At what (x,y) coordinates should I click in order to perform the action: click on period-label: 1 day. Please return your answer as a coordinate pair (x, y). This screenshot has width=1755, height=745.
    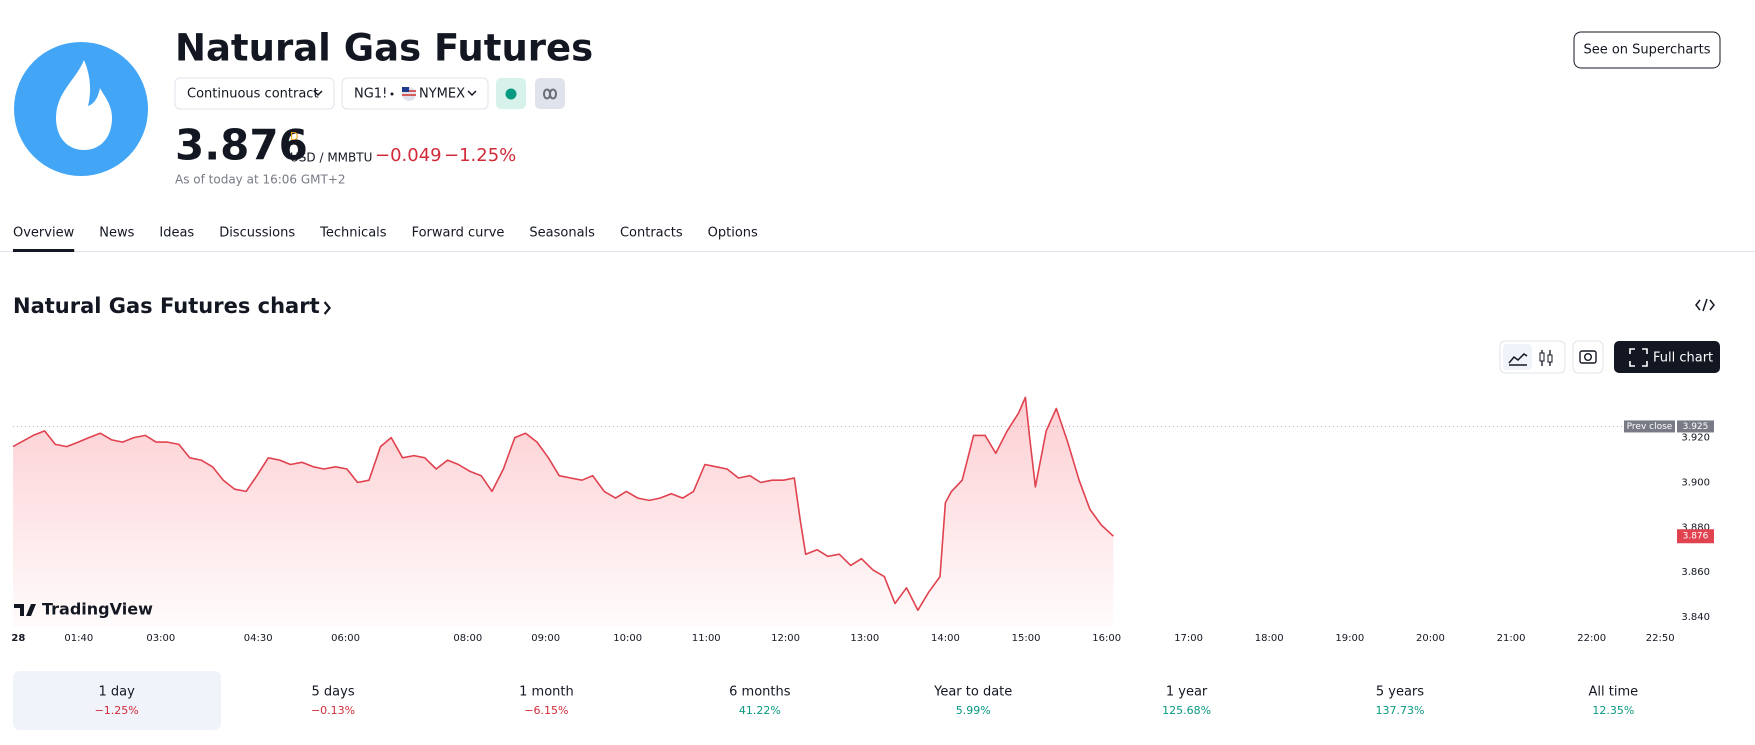
    Looking at the image, I should click on (117, 692).